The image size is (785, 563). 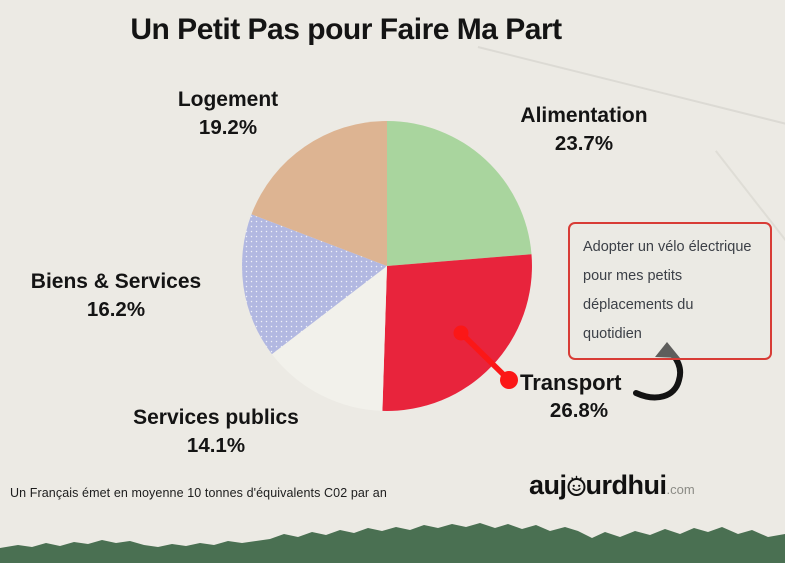 I want to click on logo-text-left: auj, so click(x=548, y=485).